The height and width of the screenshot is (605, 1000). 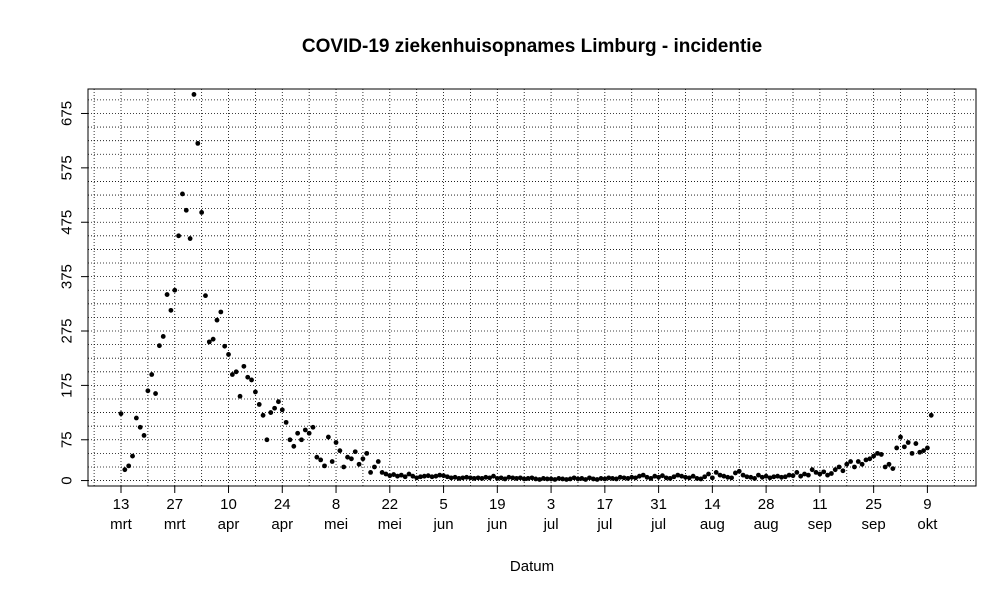 I want to click on x-tick-label-day: 8, so click(x=336, y=504).